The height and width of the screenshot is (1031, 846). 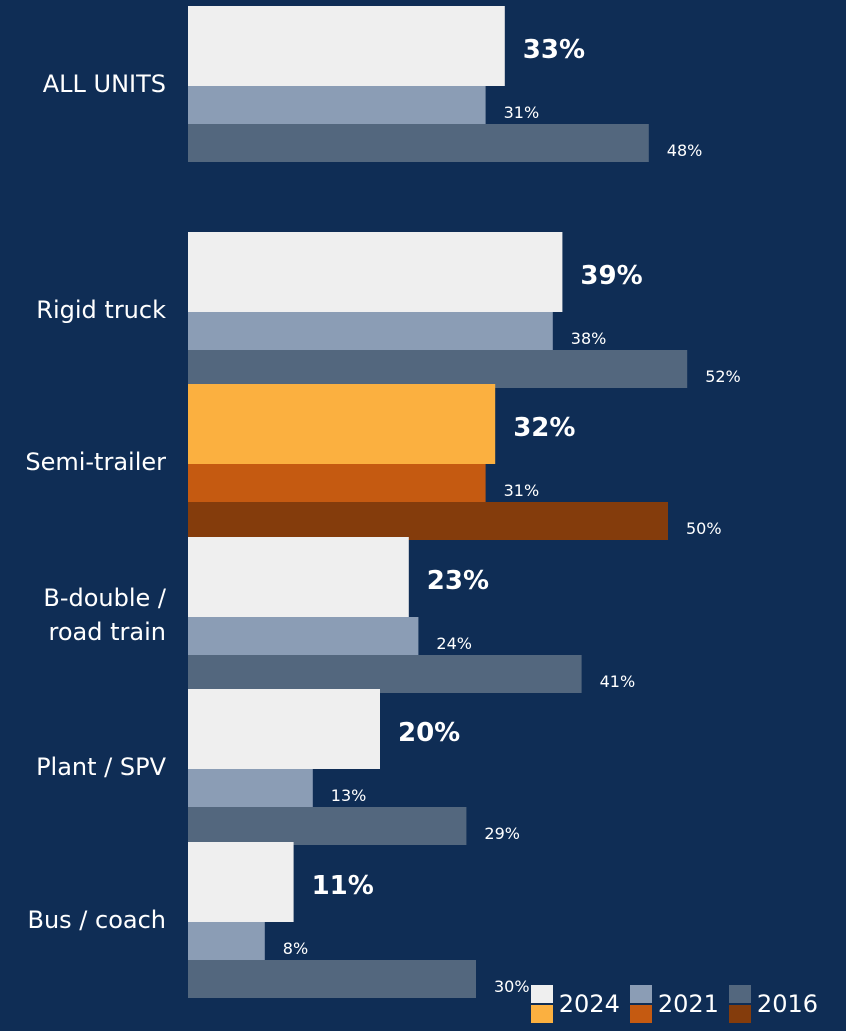 What do you see at coordinates (105, 615) in the screenshot?
I see `category-label-b-double-road-train: B-double / road train` at bounding box center [105, 615].